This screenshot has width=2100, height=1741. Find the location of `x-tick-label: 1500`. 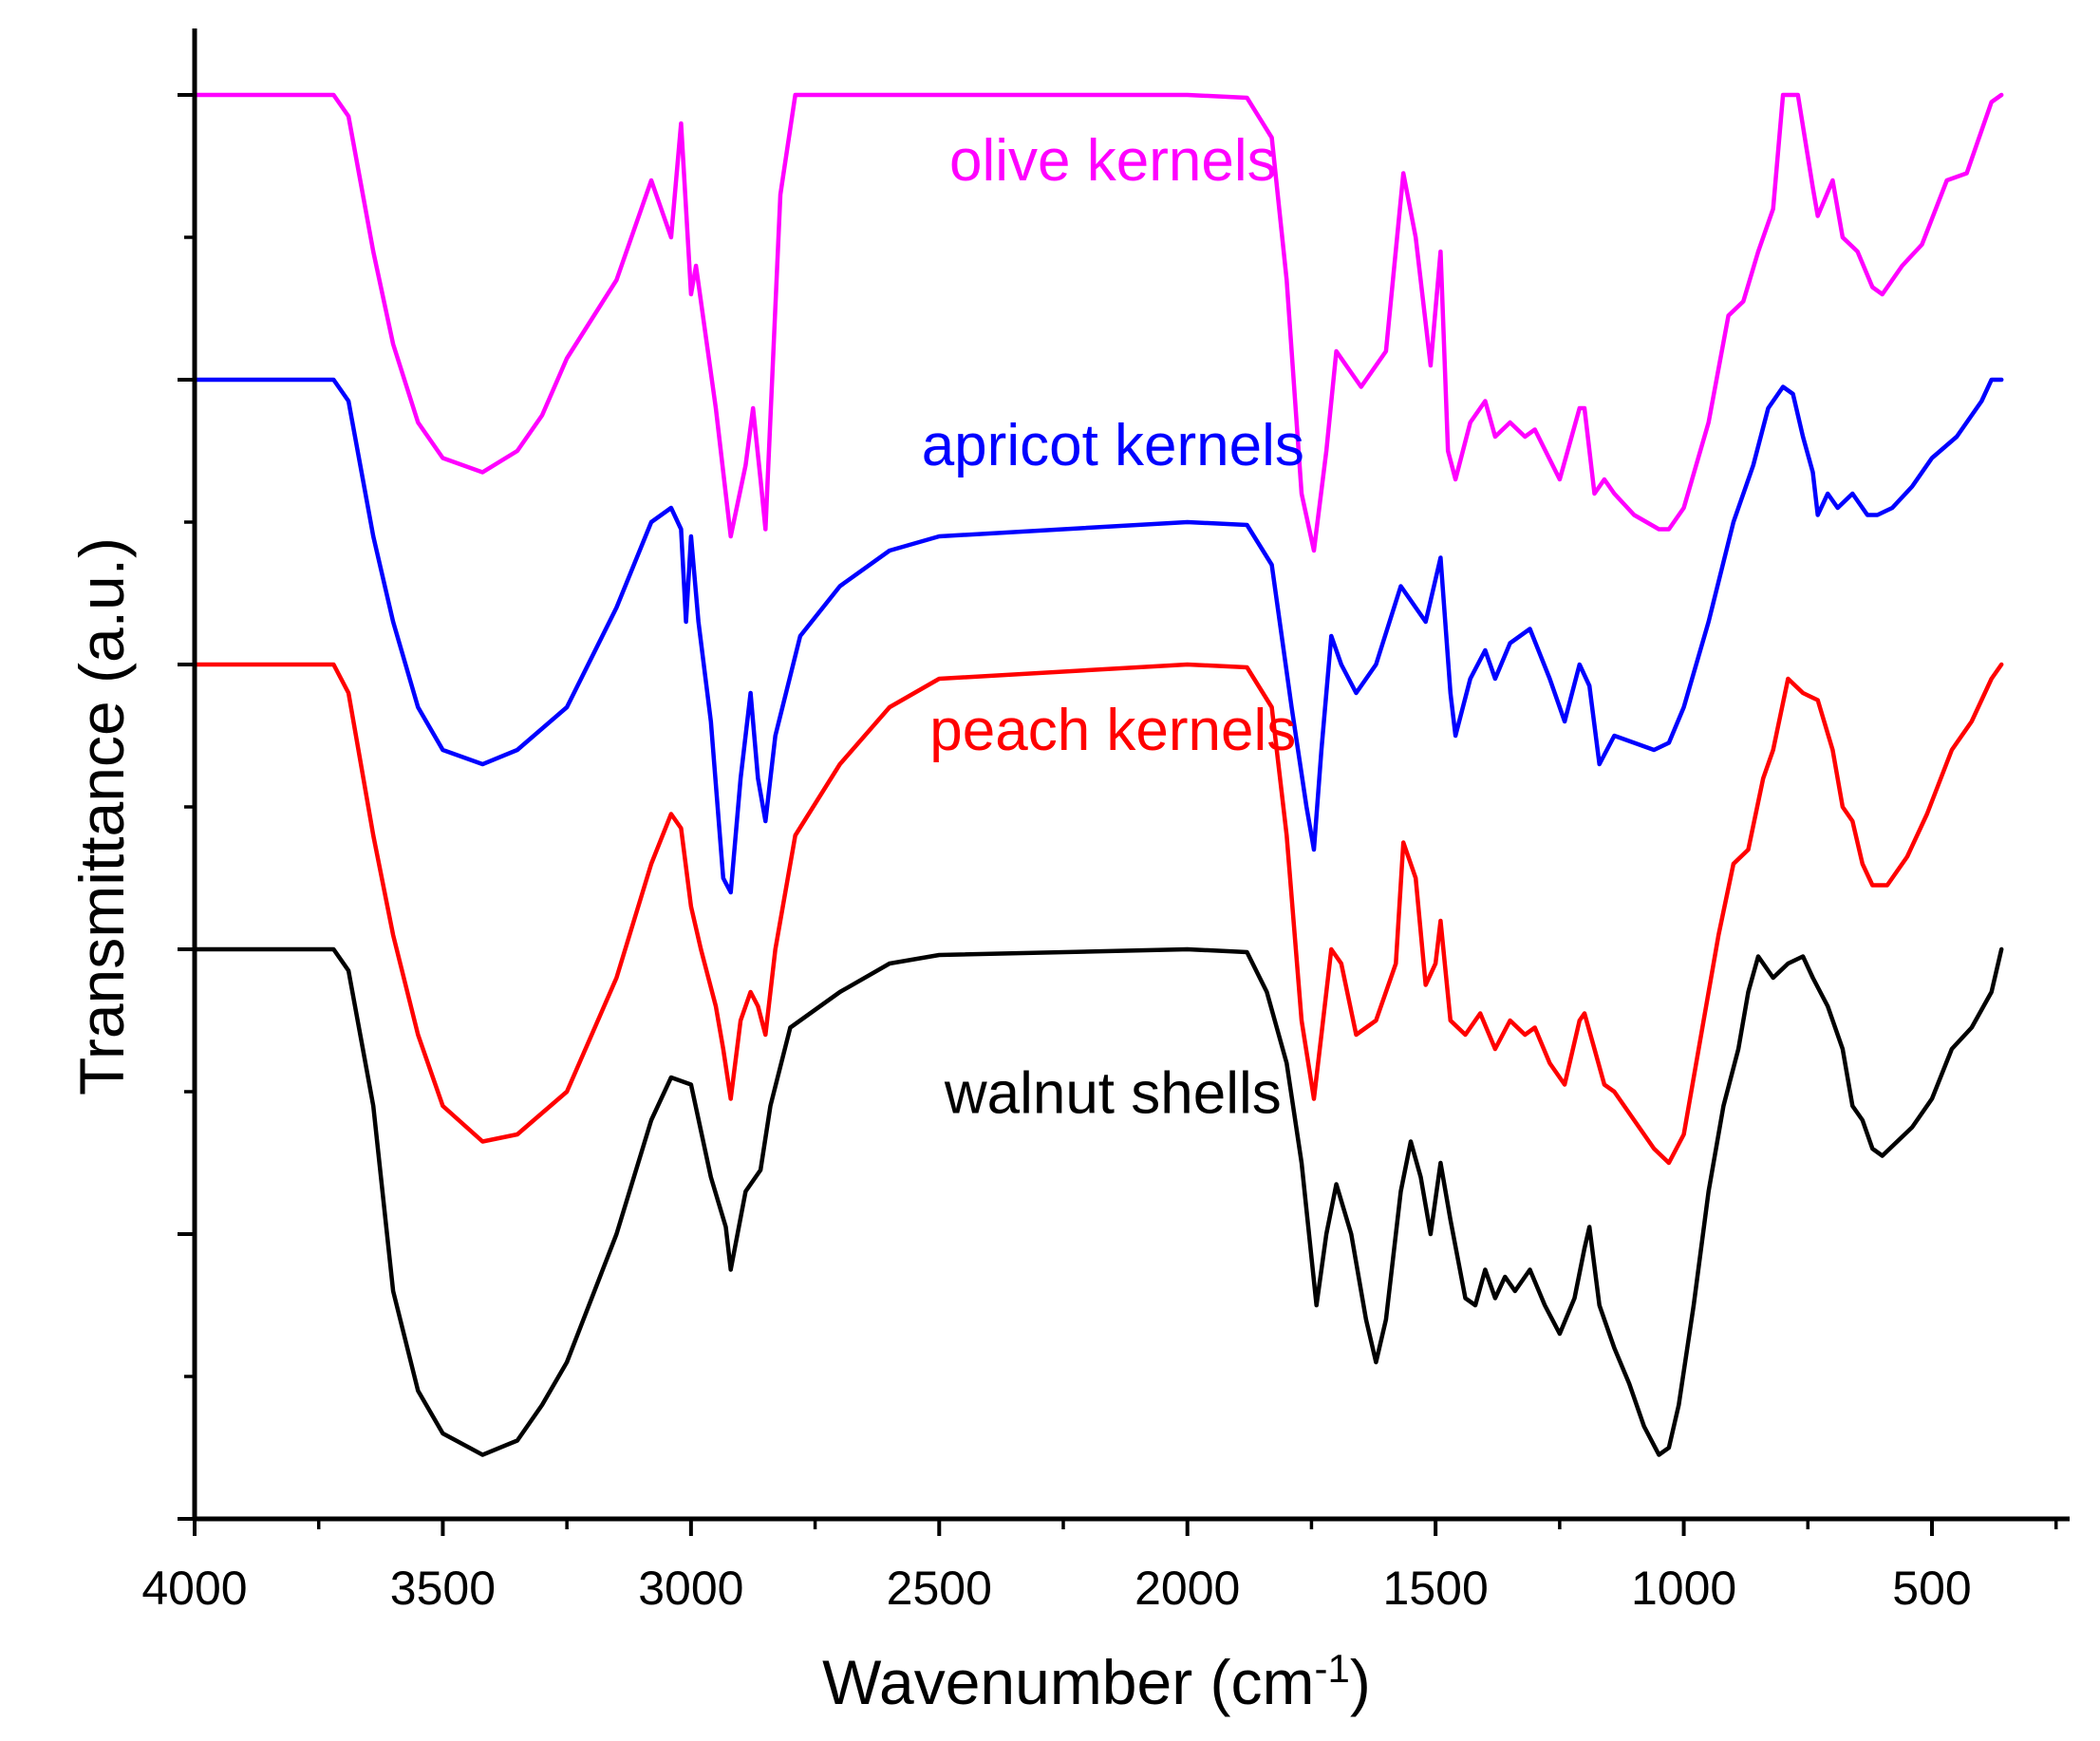

x-tick-label: 1500 is located at coordinates (1436, 1588).